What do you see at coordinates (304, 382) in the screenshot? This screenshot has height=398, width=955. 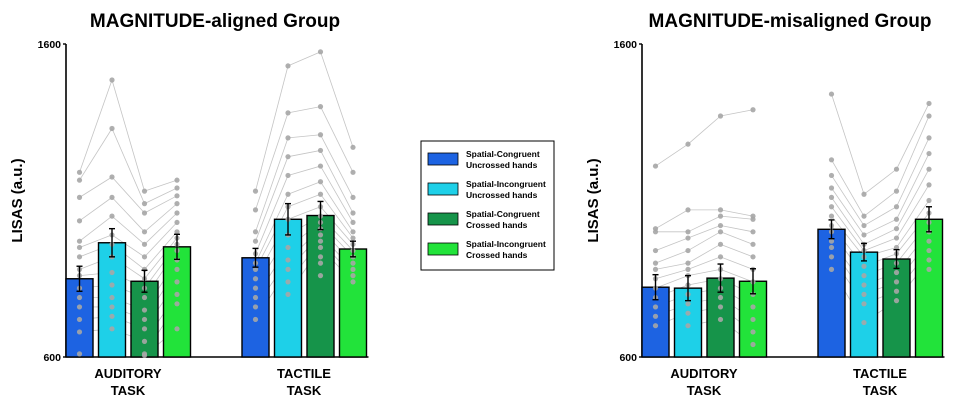 I see `category-label: TACTILE TASK` at bounding box center [304, 382].